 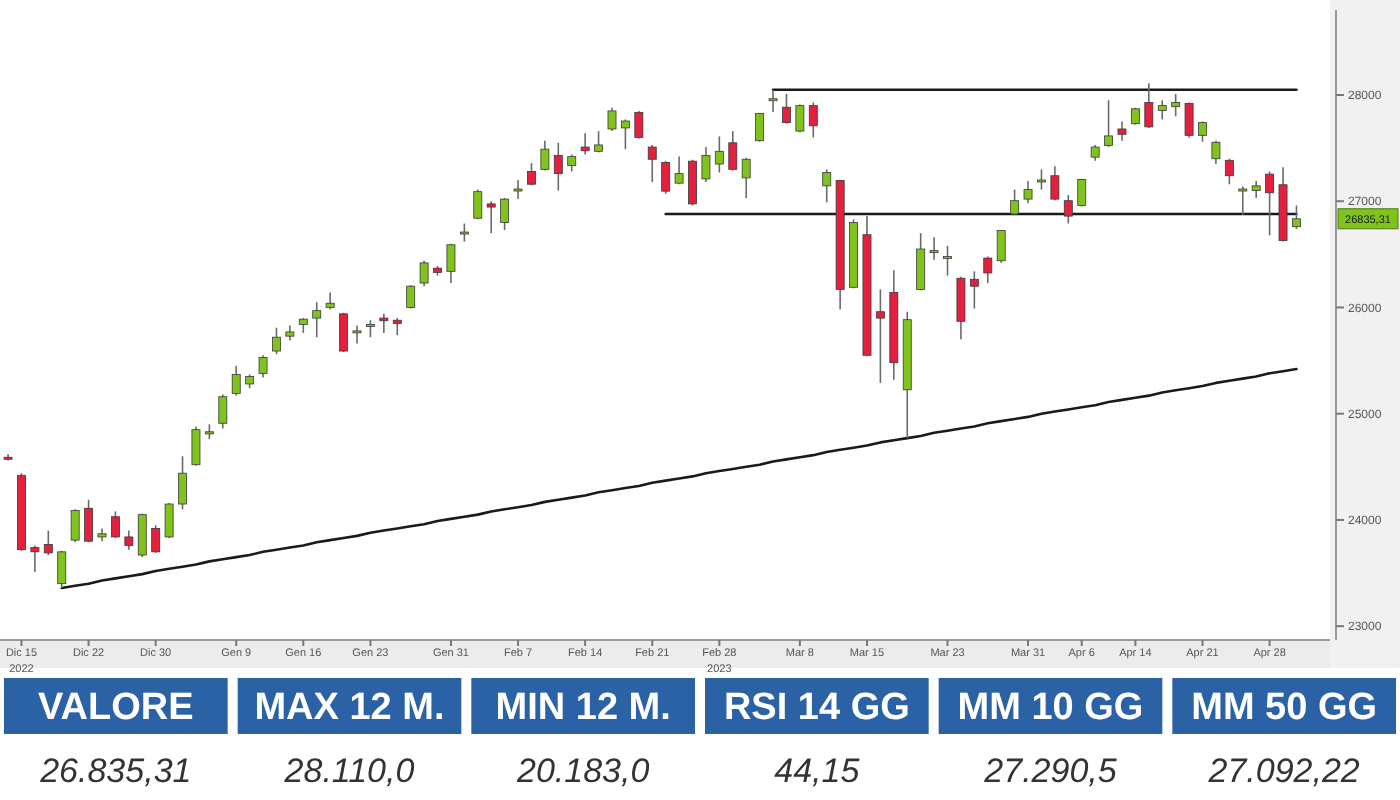 I want to click on category-label: MIN 12 M., so click(x=583, y=708).